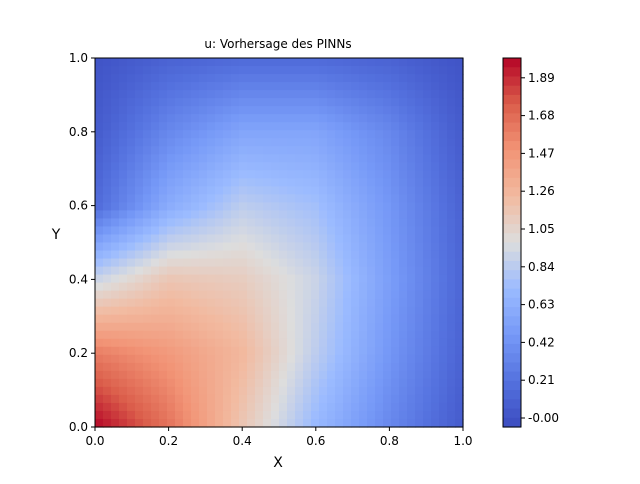 The width and height of the screenshot is (640, 484). Describe the element at coordinates (541, 305) in the screenshot. I see `colorbar-tick-label: 0.63` at that location.